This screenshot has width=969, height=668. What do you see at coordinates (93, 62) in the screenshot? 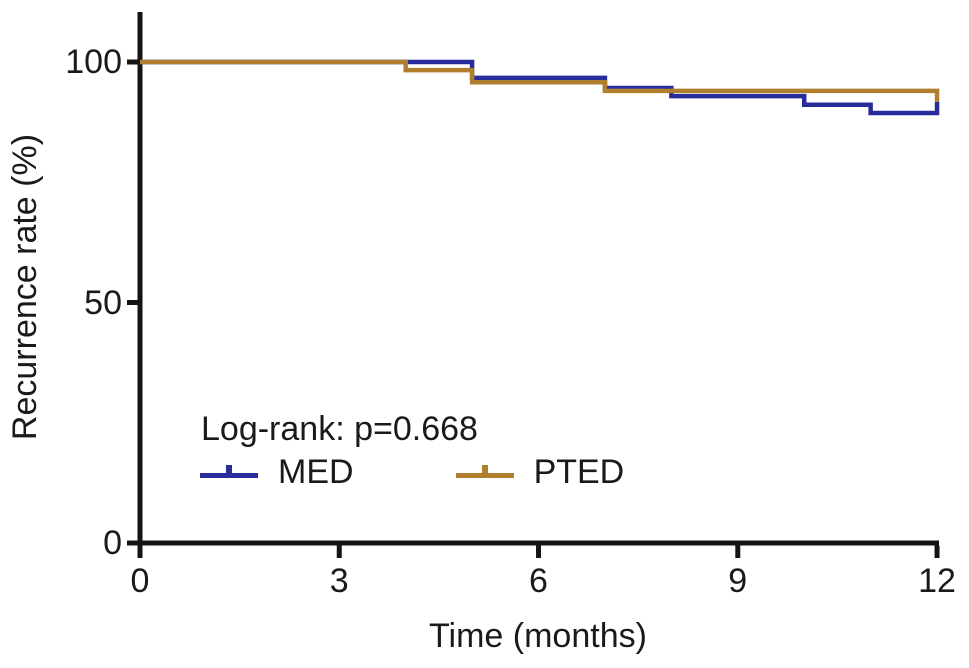
I see `y-tick-label: 100` at bounding box center [93, 62].